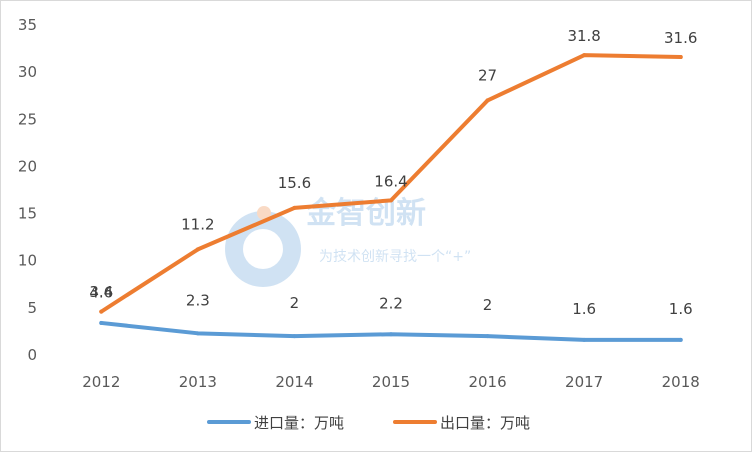 Image resolution: width=752 pixels, height=455 pixels. Describe the element at coordinates (680, 38) in the screenshot. I see `data-label: 31.6` at that location.